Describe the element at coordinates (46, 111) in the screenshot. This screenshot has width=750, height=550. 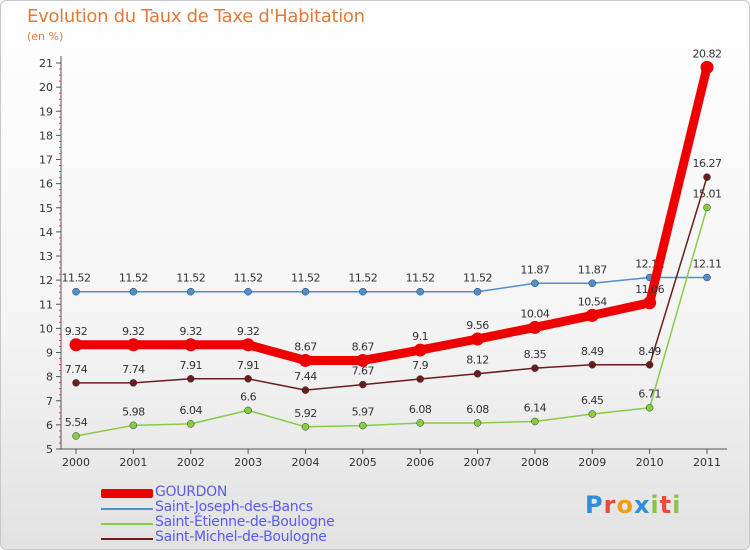
I see `y-tick-label: 19` at that location.